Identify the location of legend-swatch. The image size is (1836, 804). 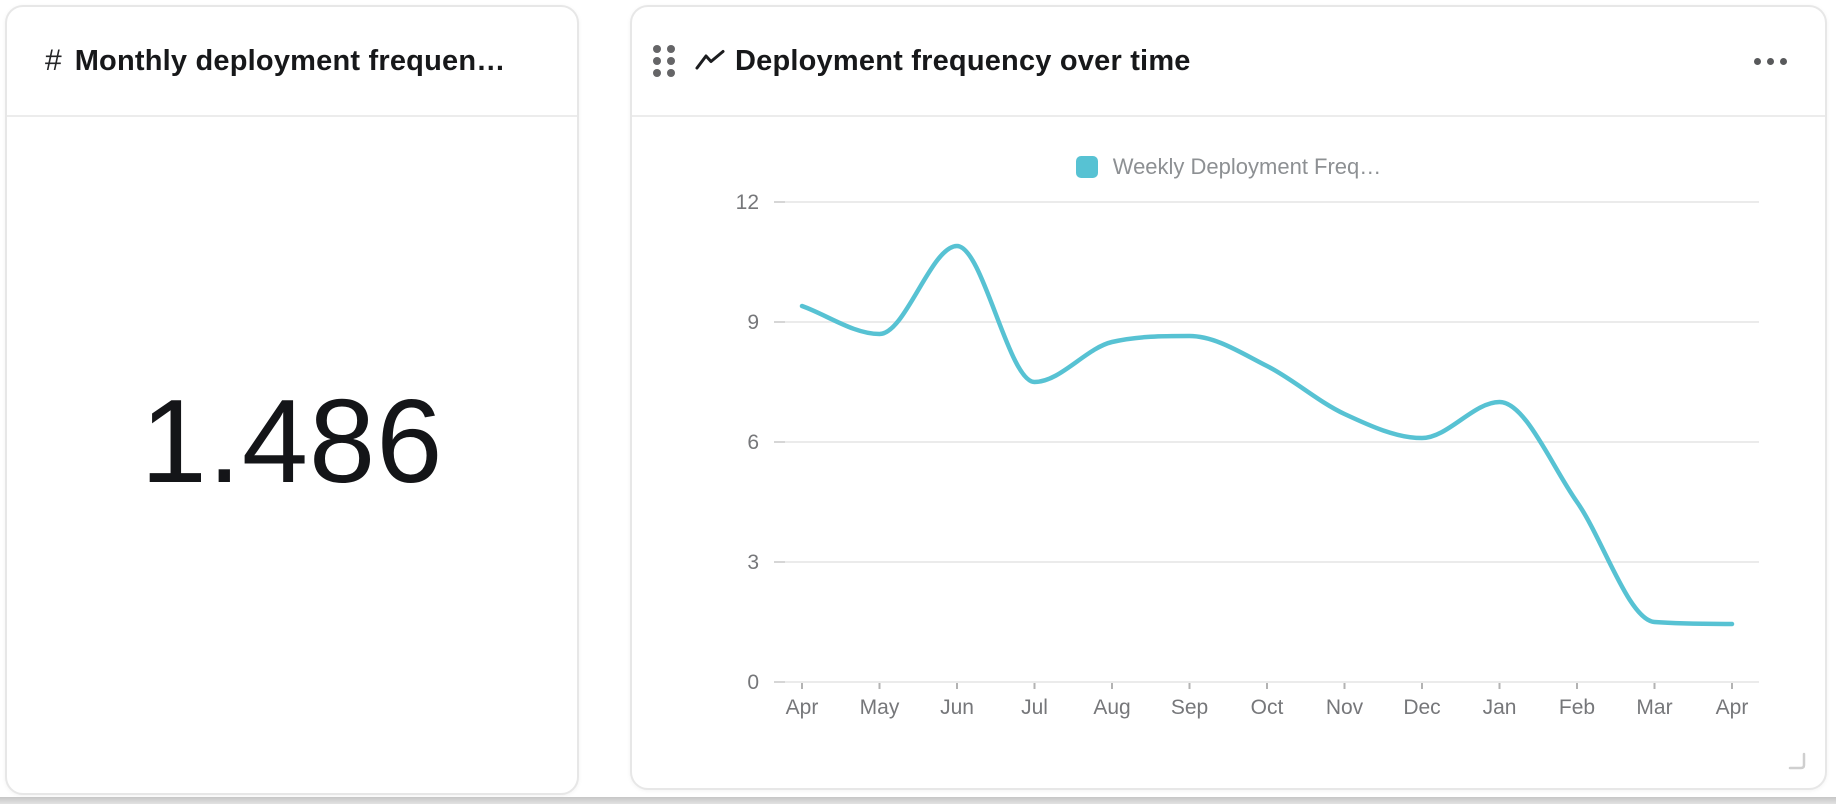
(1086, 167).